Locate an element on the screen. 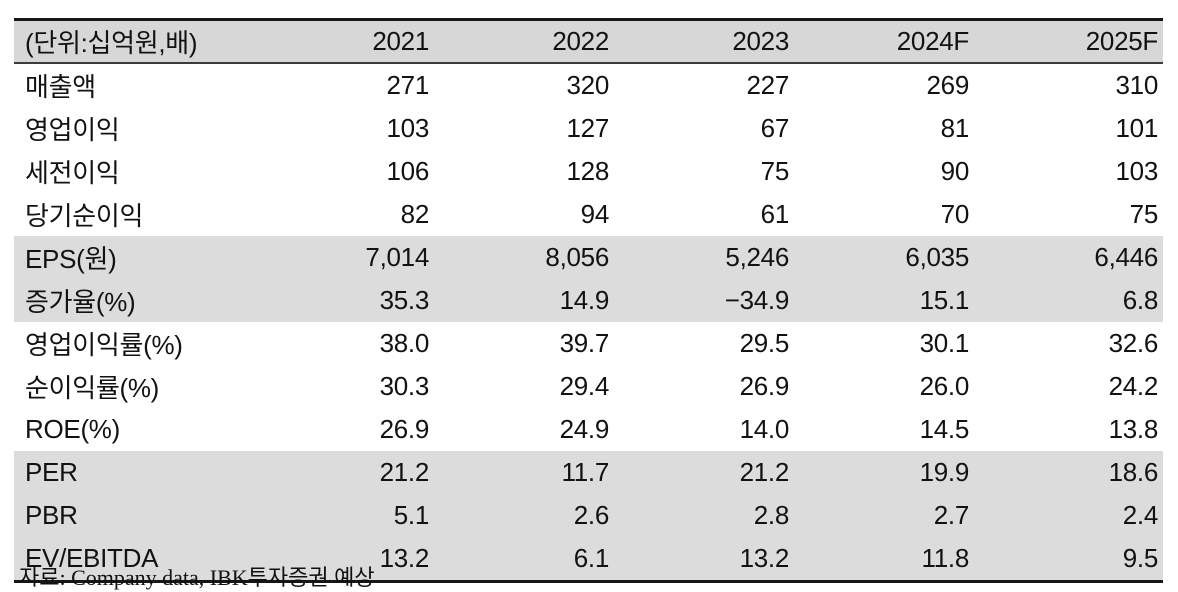 The height and width of the screenshot is (592, 1178). table-row: 매출액 271 320 227 269 310 is located at coordinates (588, 85).